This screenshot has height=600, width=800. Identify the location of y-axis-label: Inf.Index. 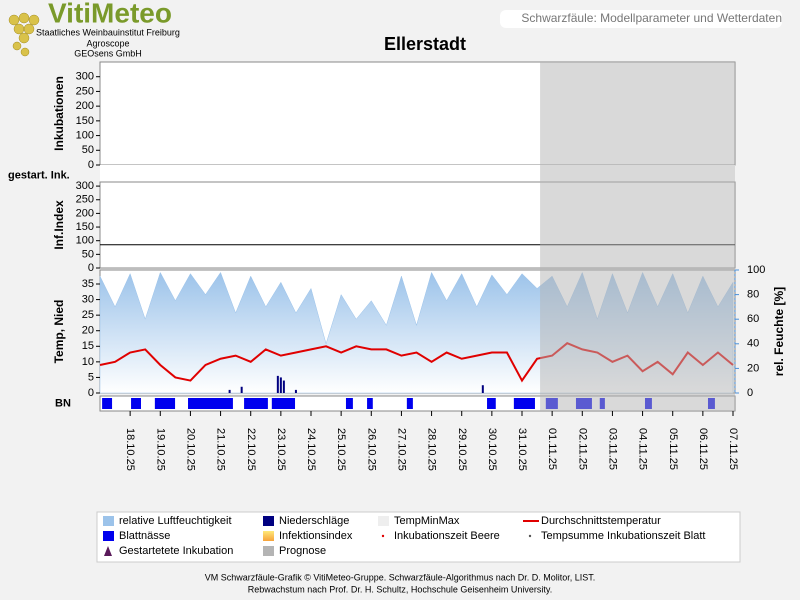
(59, 225).